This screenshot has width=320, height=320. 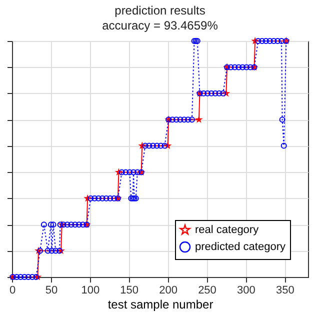 I want to click on x-tick-label: 200, so click(x=168, y=290).